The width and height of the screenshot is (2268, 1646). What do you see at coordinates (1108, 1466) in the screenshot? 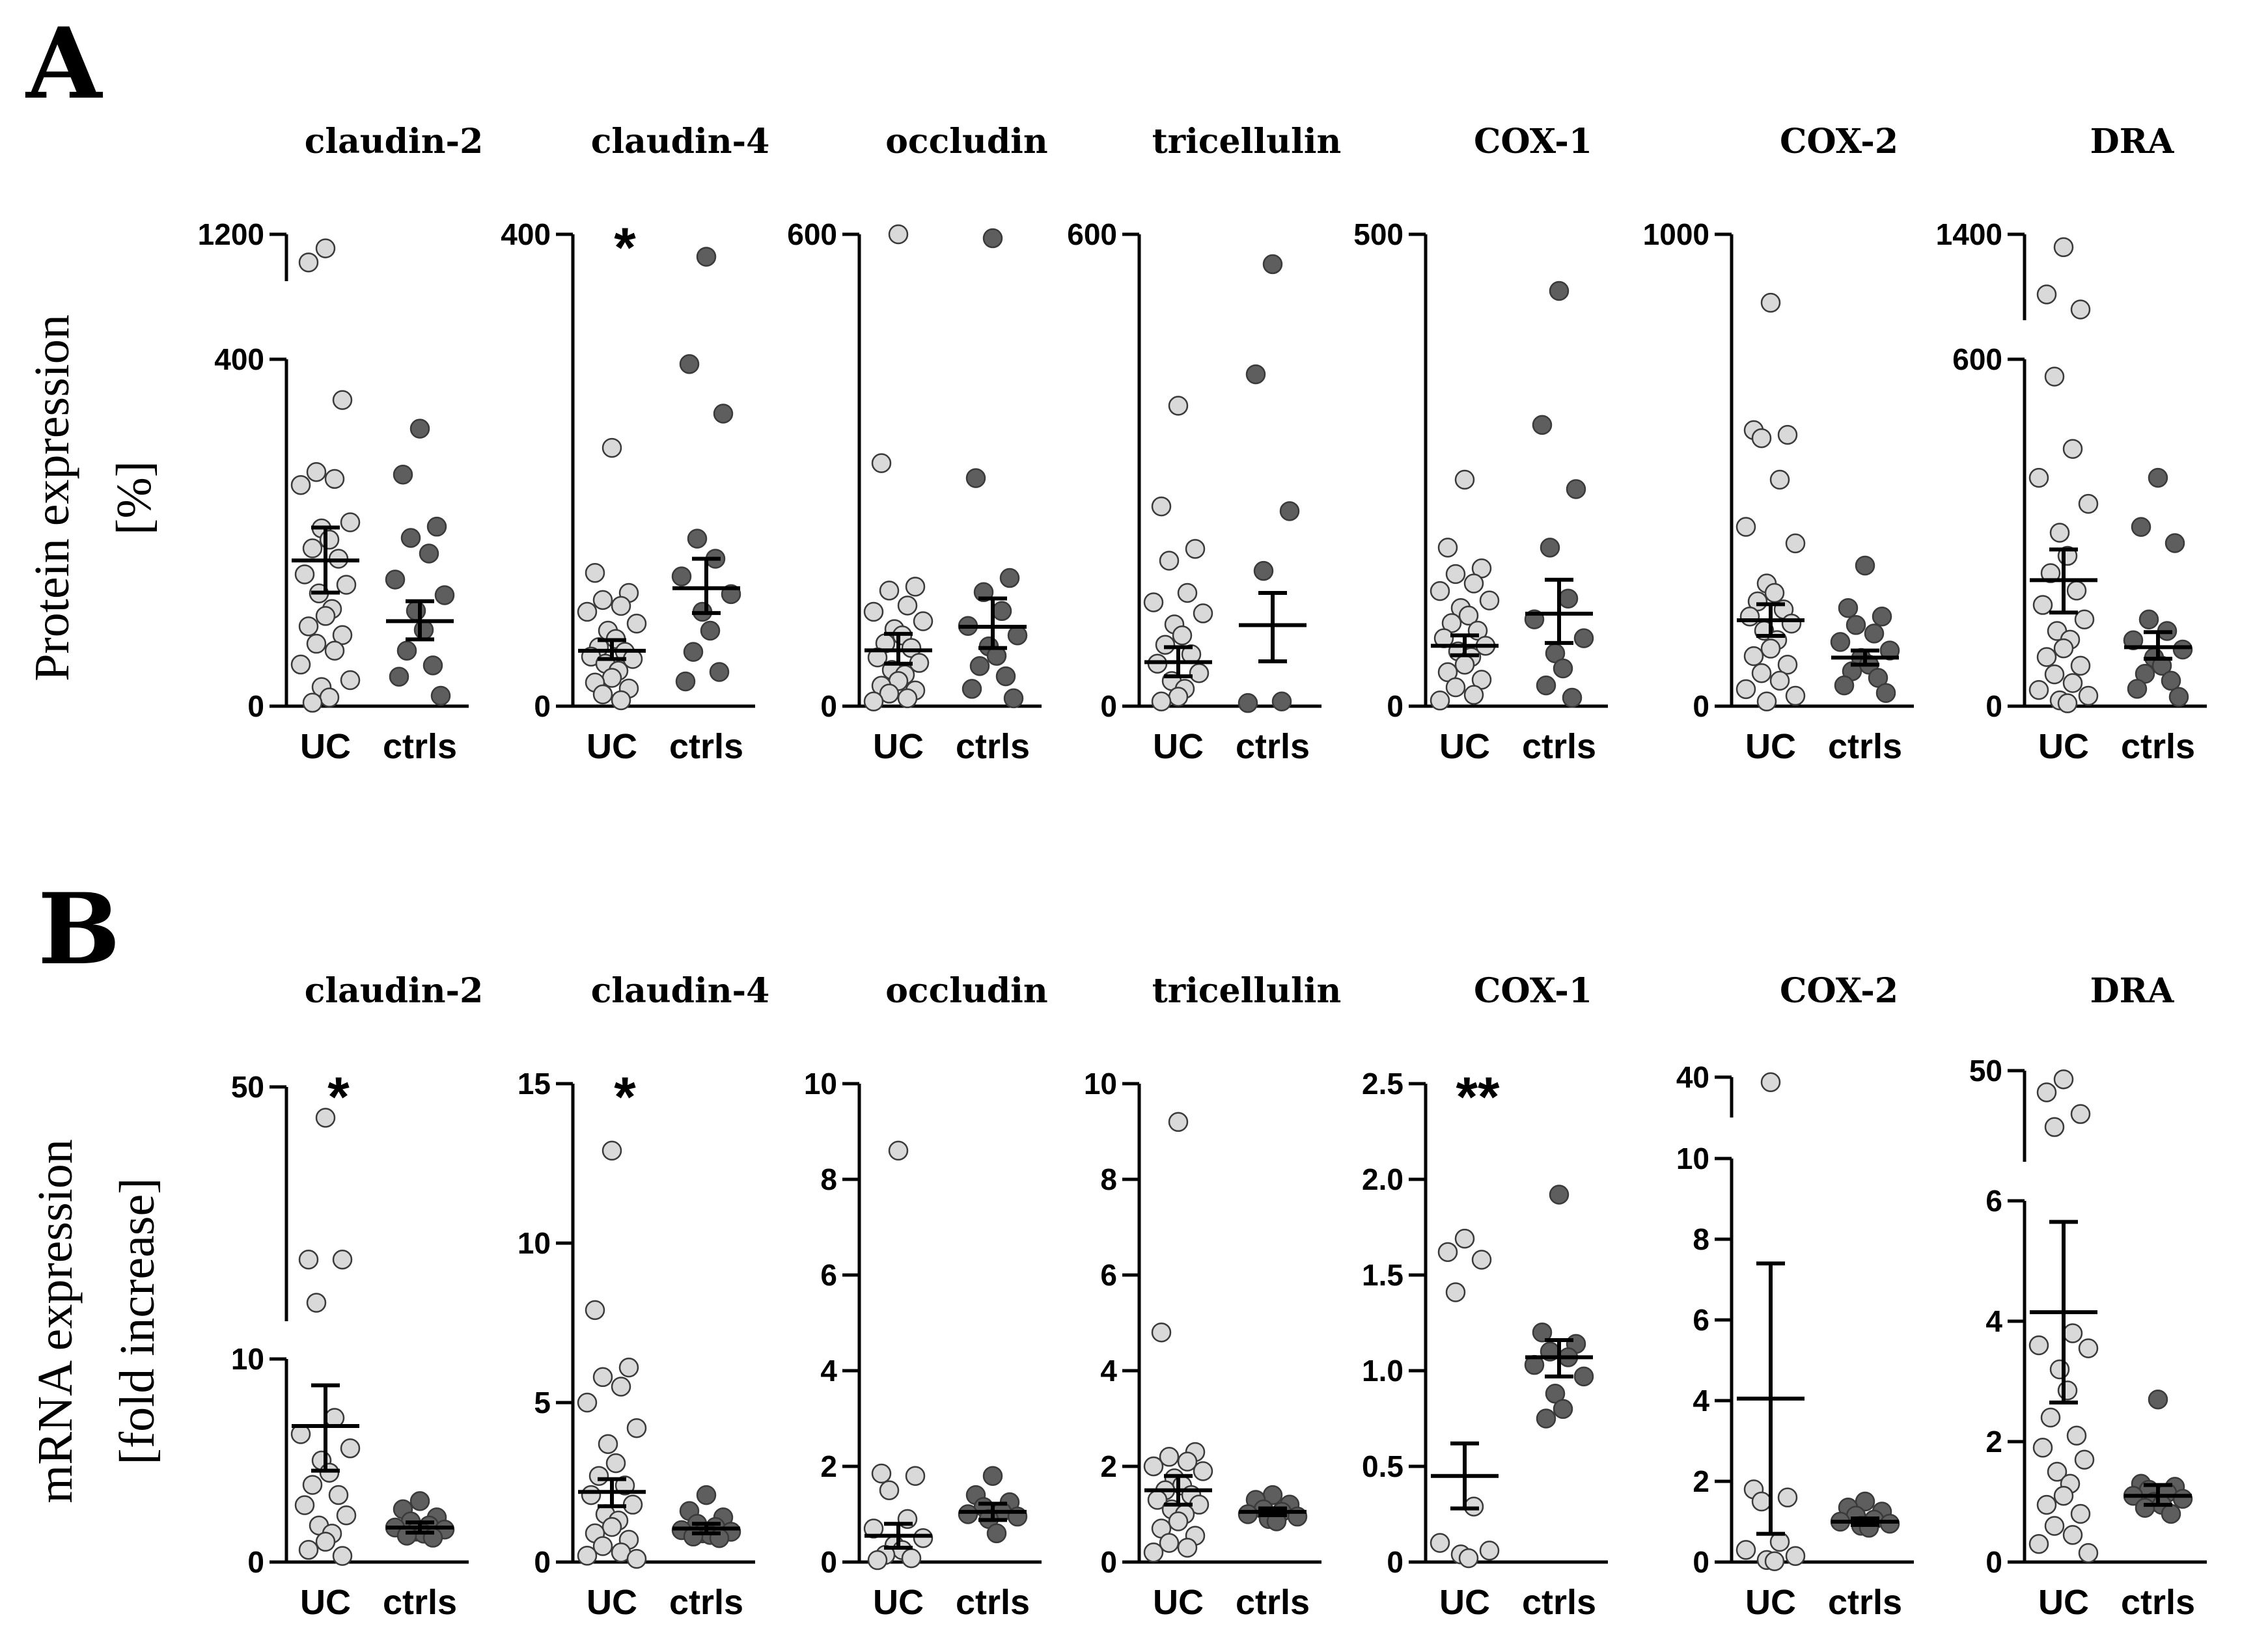
I see `y-tick-label: 2` at bounding box center [1108, 1466].